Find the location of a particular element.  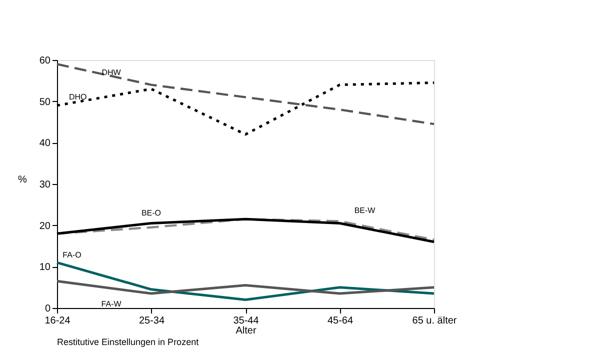

y-tick-label: 50 is located at coordinates (45, 102).